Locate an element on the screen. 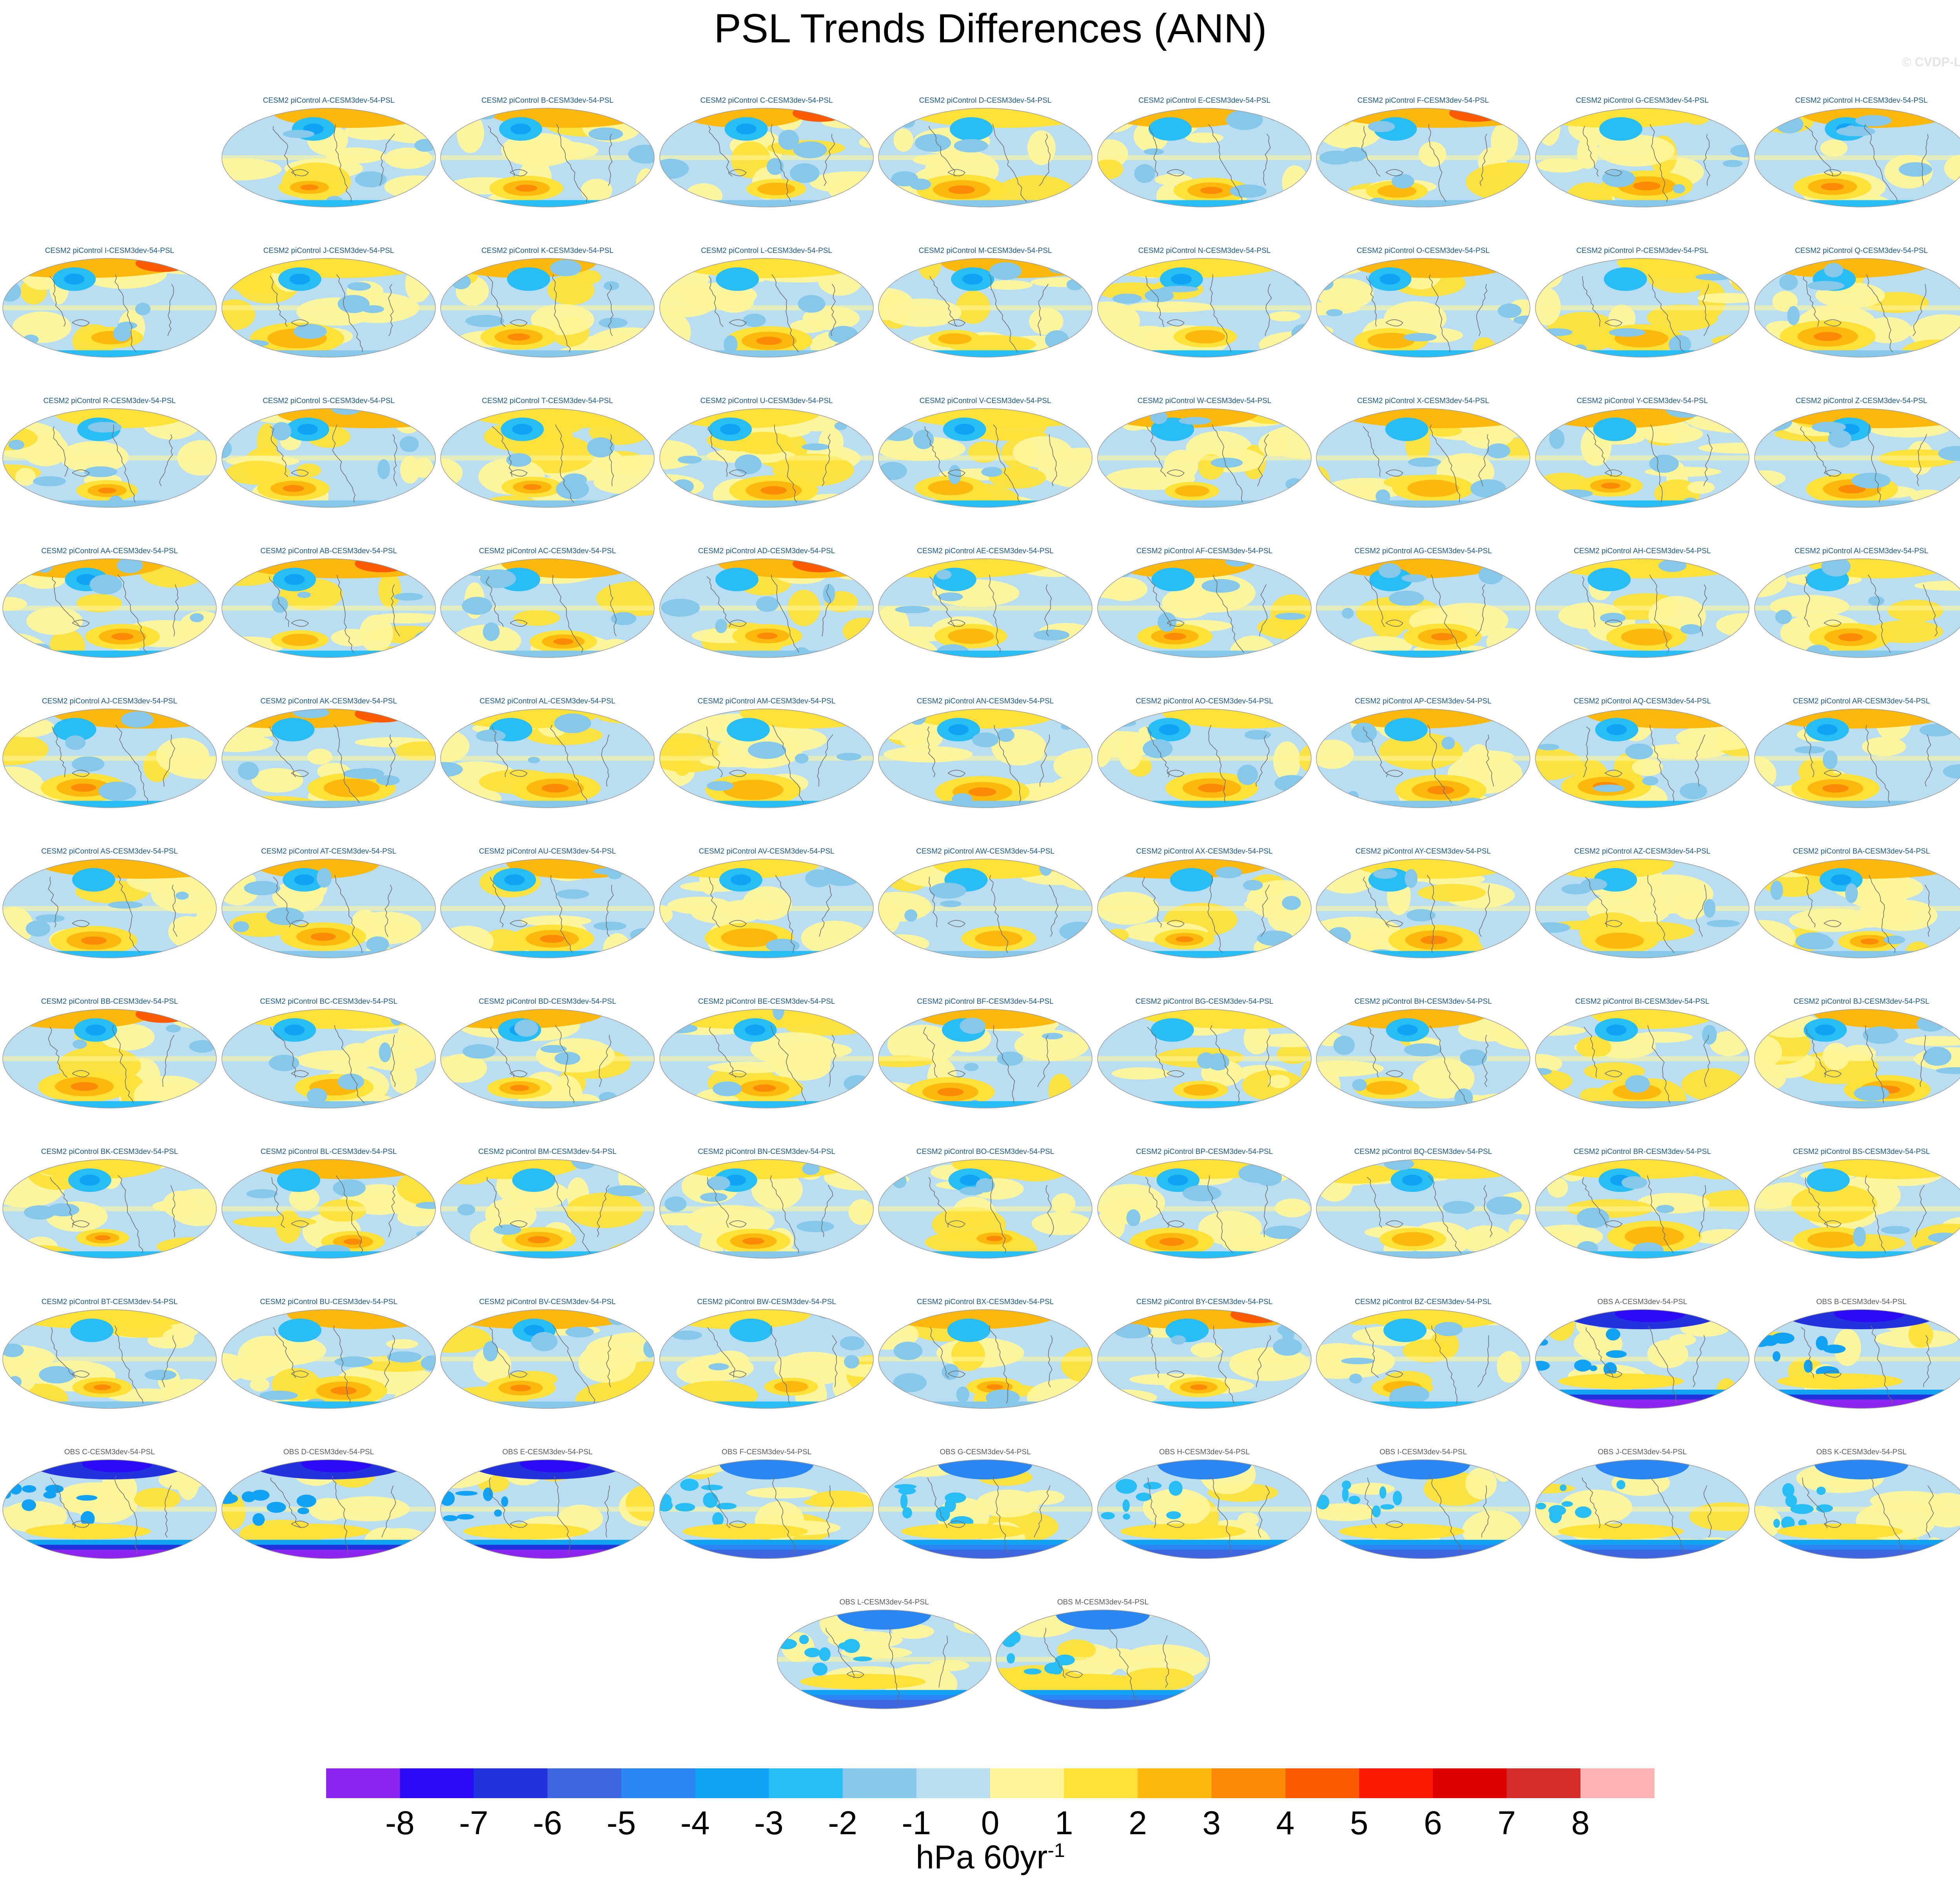  map-panel: CESM2 piControl H-CESM3dev-54-PSL is located at coordinates (1857, 151).